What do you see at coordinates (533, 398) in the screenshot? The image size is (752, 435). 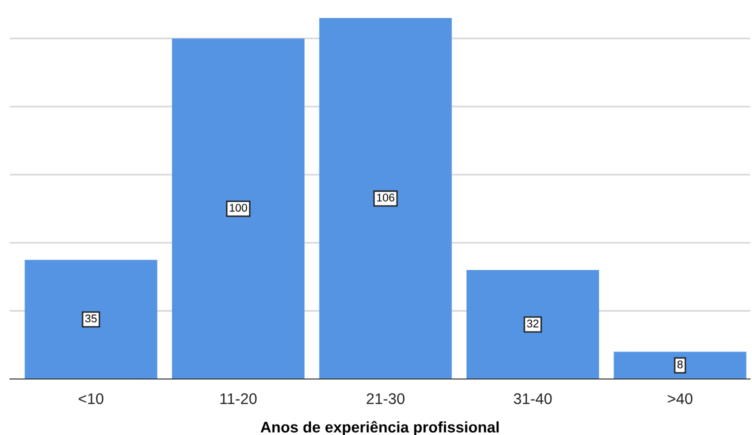 I see `x-tick-label: 31-40` at bounding box center [533, 398].